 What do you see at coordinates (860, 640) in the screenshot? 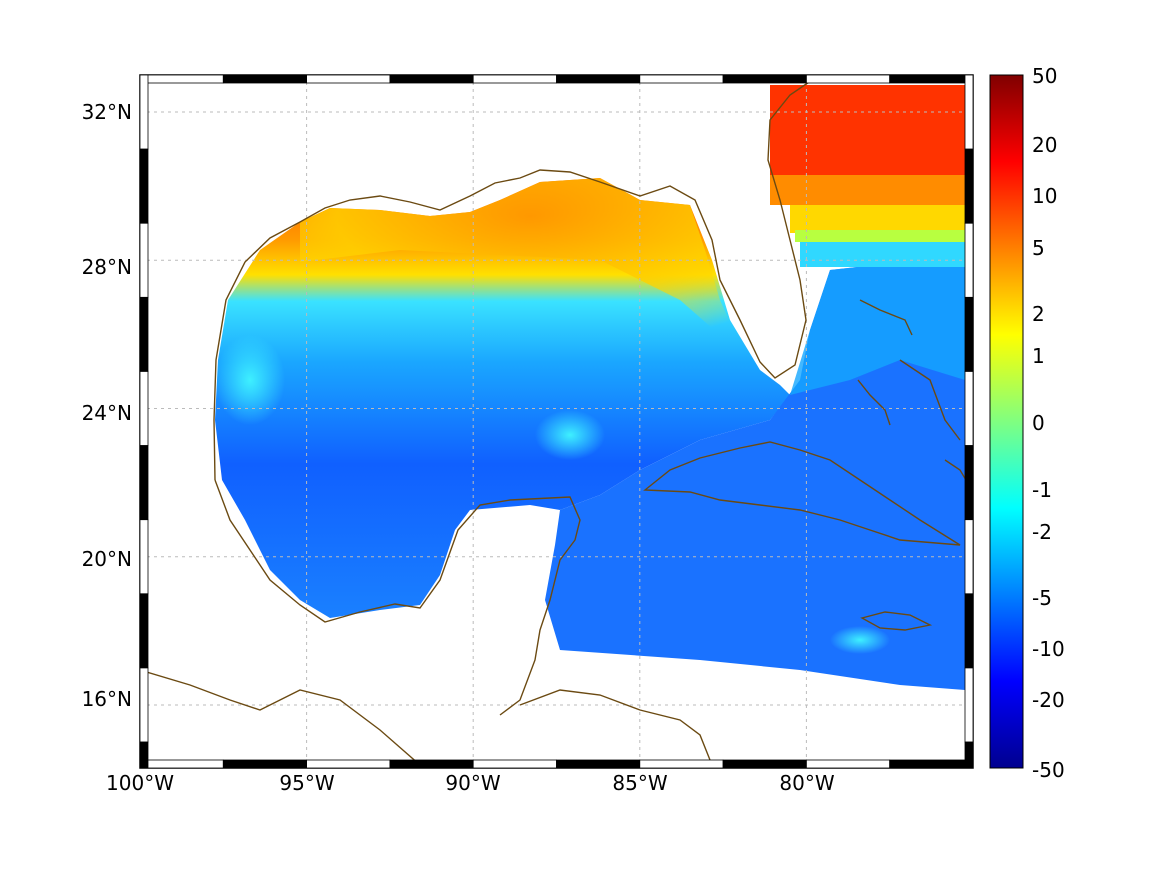
I see `cool-spot-jamaica` at bounding box center [860, 640].